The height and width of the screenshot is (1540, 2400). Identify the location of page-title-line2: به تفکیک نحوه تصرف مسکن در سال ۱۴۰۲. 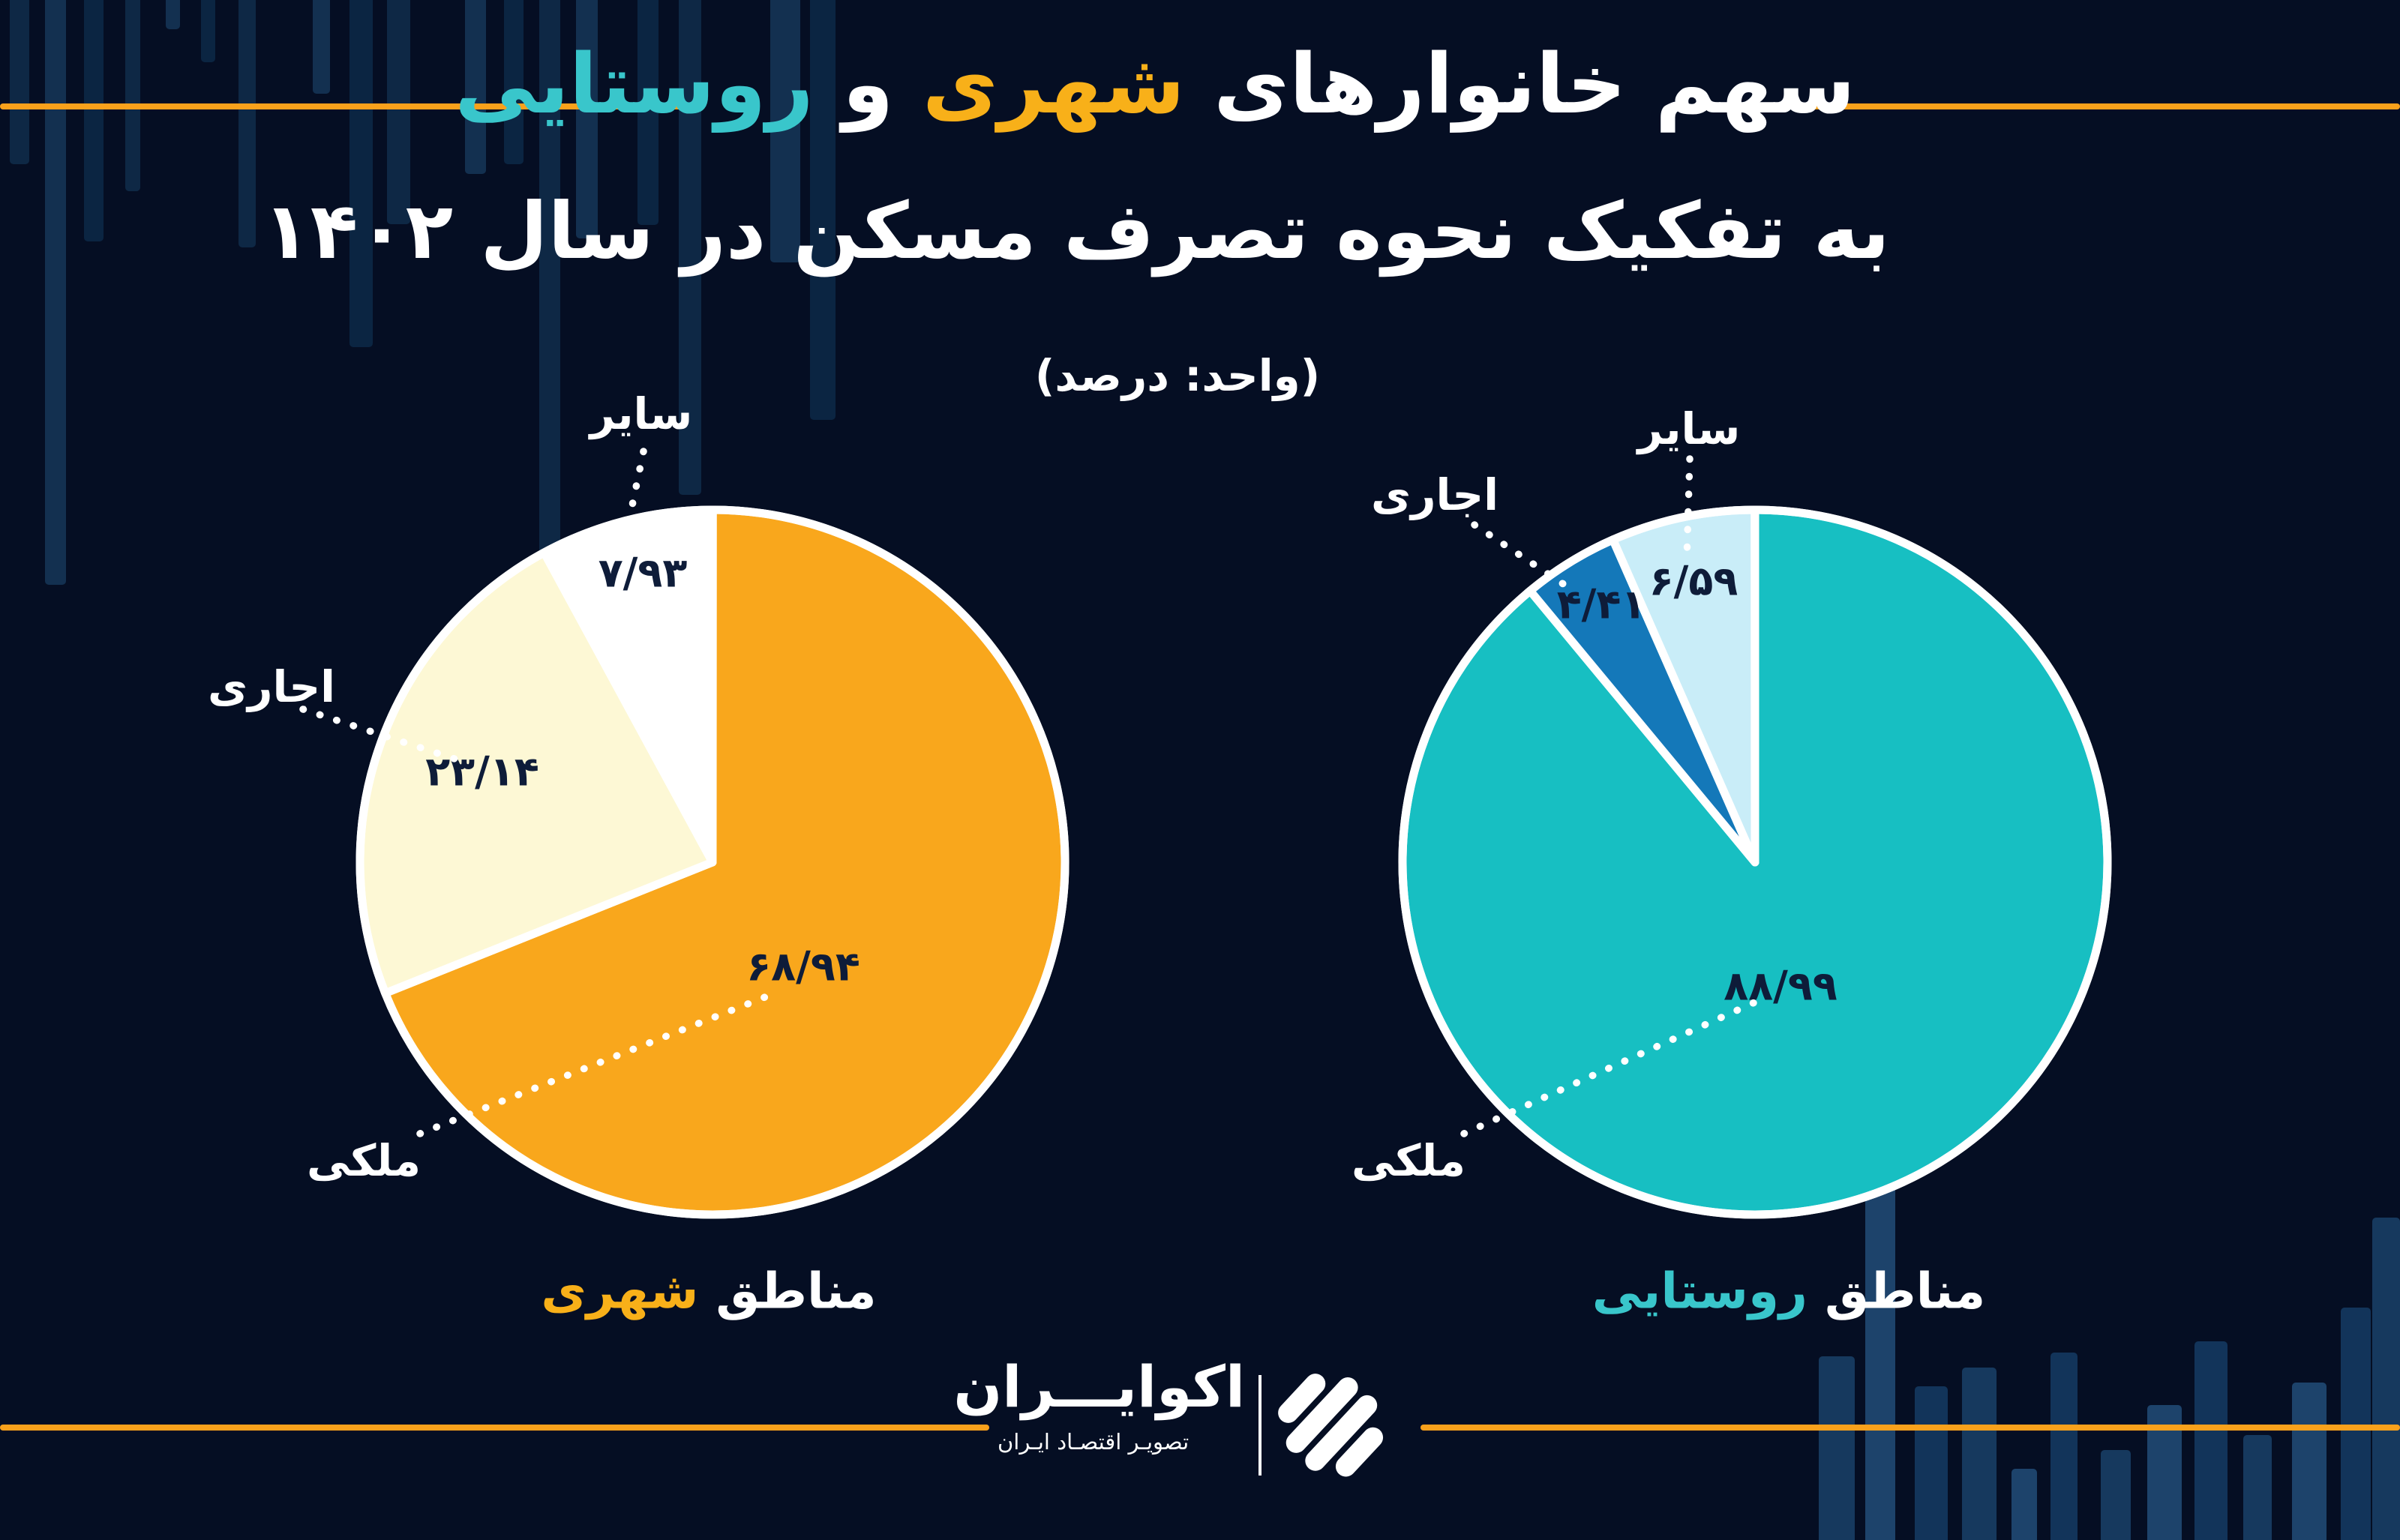
(1076, 231).